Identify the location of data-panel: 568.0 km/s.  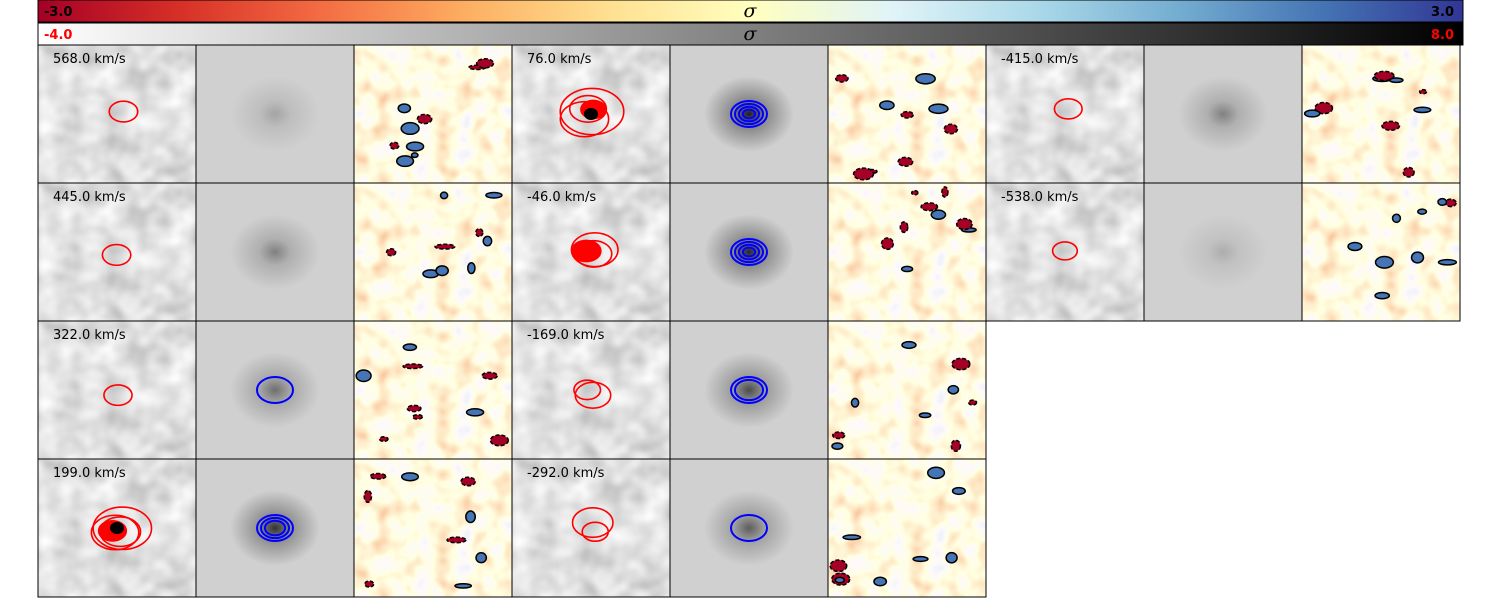
(117, 114).